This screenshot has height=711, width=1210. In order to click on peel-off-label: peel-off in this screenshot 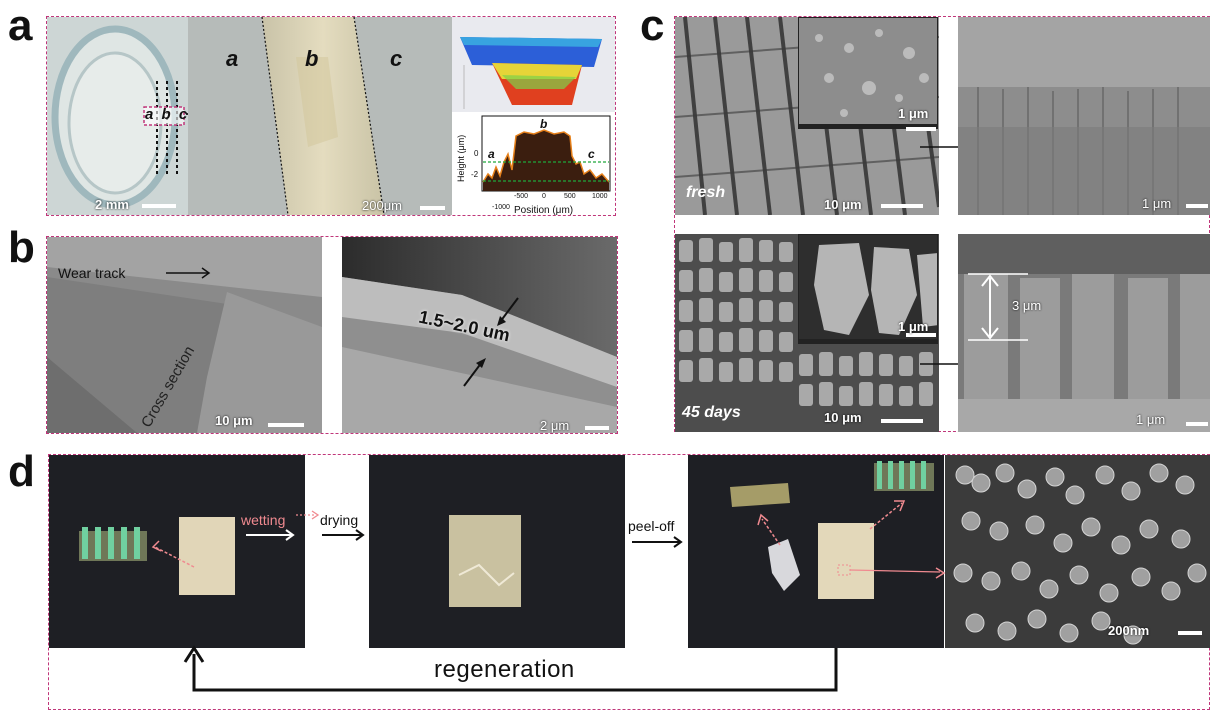, I will do `click(651, 526)`.